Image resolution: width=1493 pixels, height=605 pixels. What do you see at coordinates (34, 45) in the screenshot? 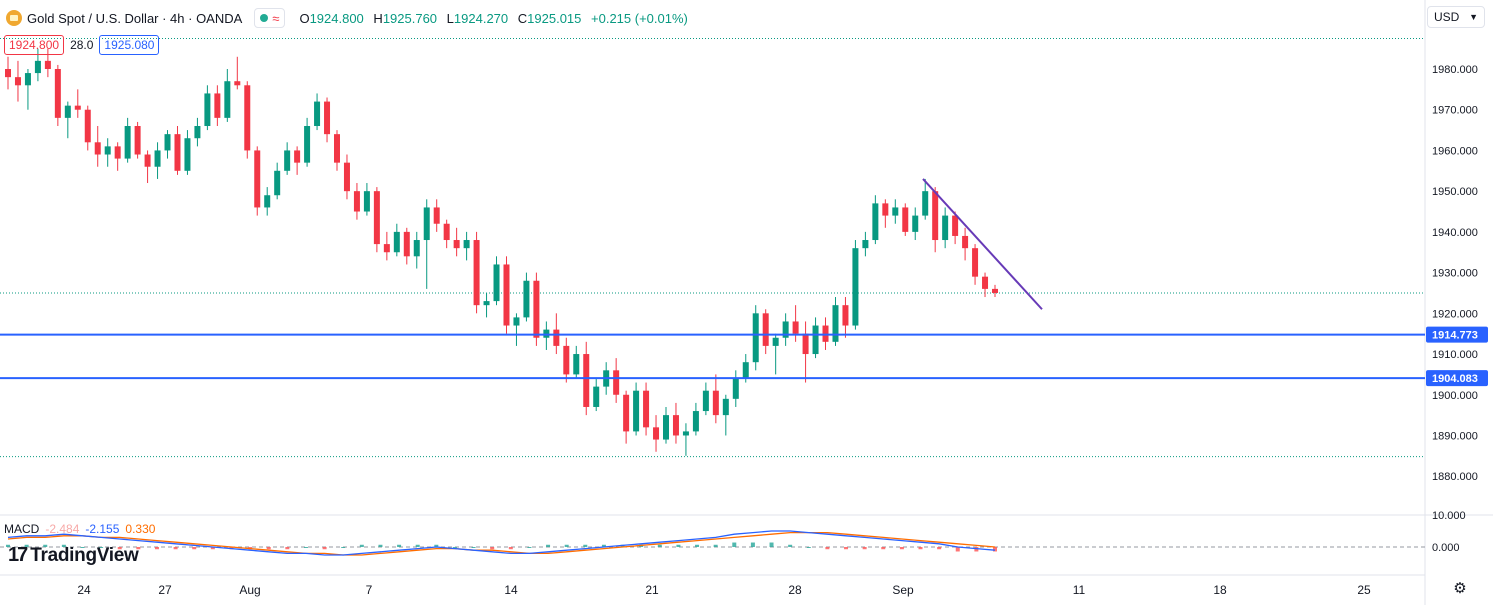
I see `sell-price-button: 1924.800` at bounding box center [34, 45].